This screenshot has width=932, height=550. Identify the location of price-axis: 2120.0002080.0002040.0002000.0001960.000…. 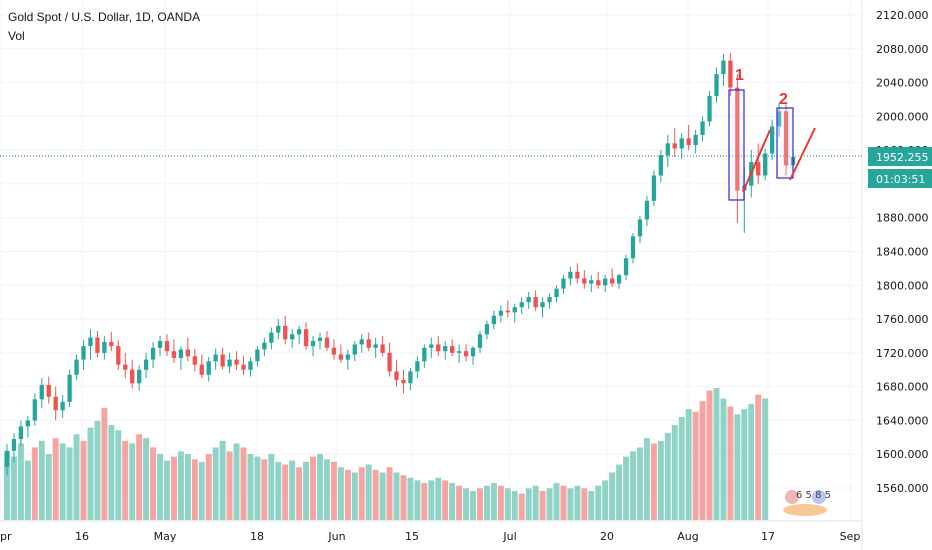
(902, 252).